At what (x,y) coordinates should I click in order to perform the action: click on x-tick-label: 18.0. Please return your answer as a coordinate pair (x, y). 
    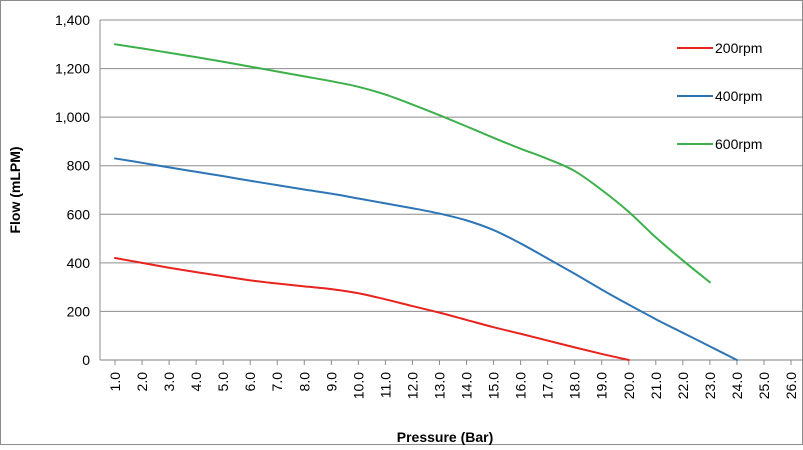
    Looking at the image, I should click on (575, 385).